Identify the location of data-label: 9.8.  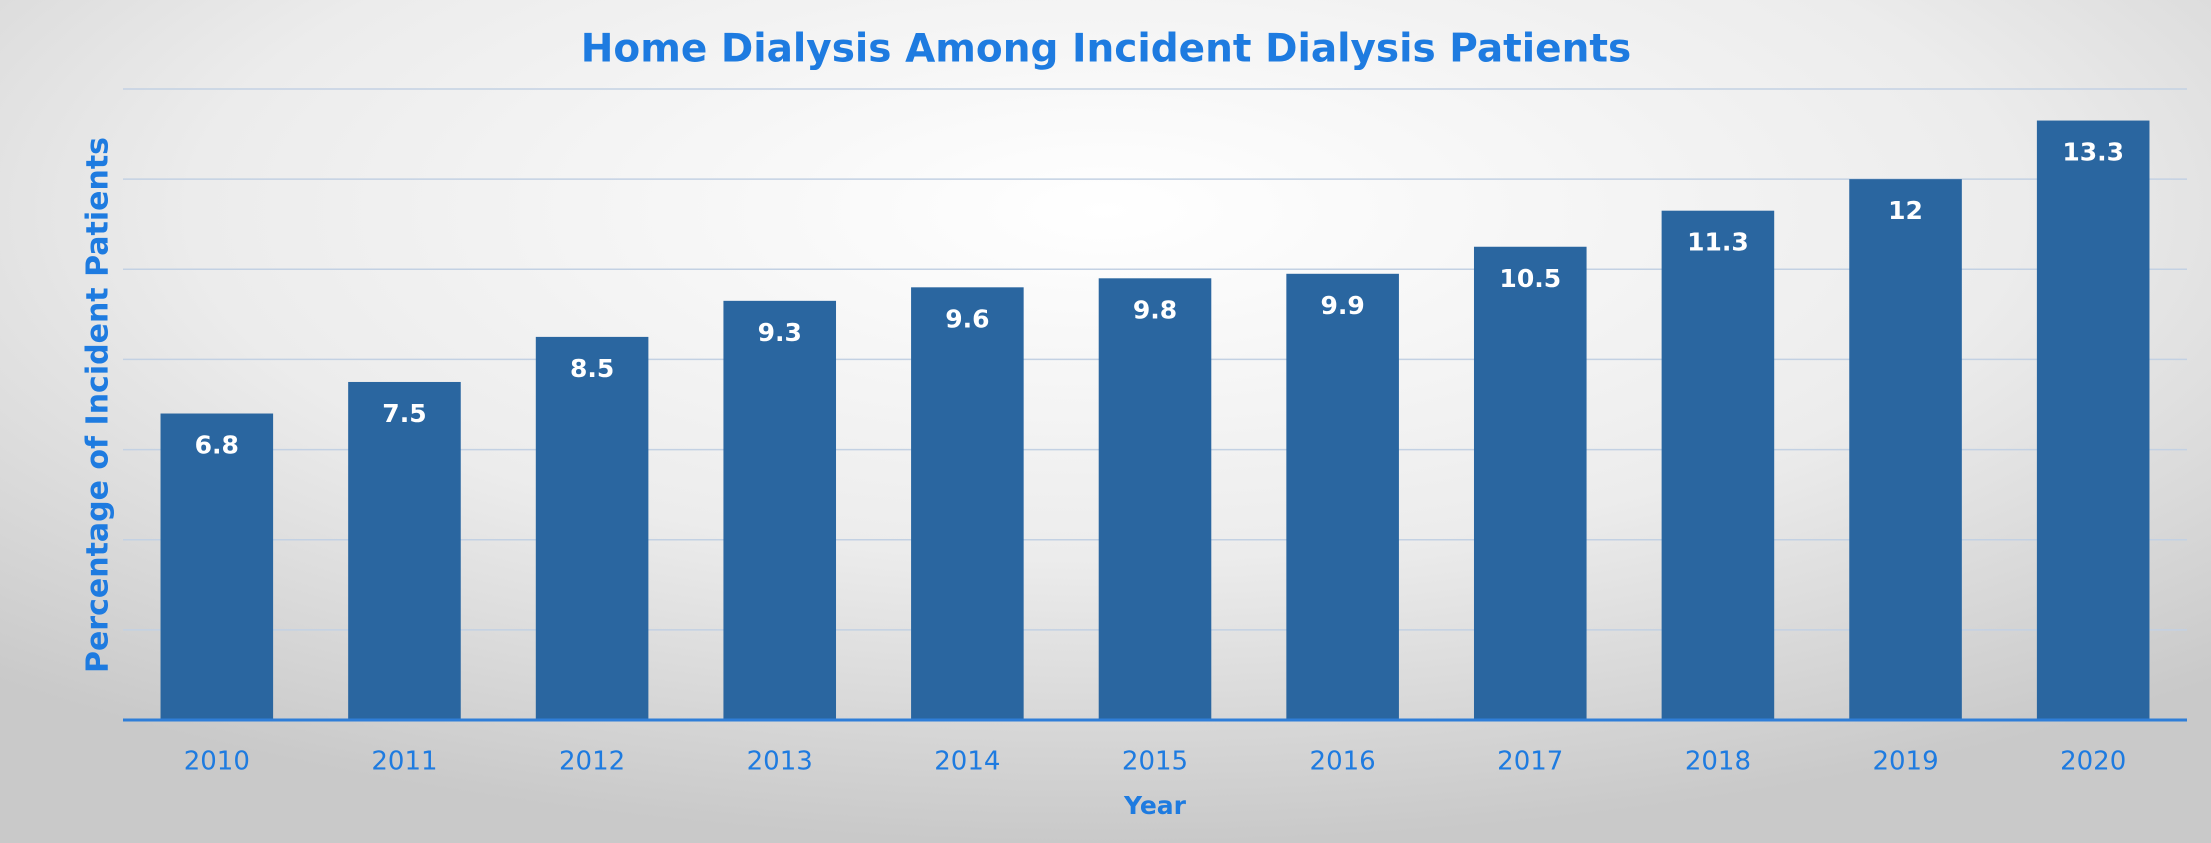
(1155, 309).